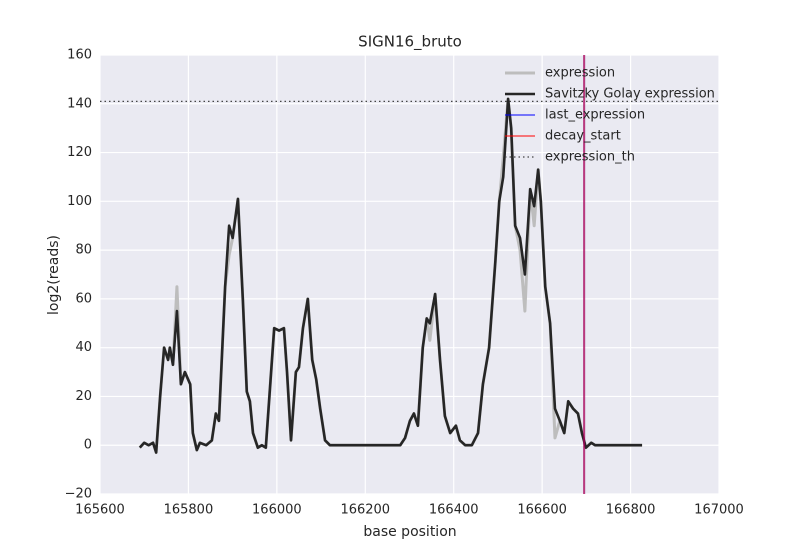  I want to click on x-tick-label: 166400, so click(454, 510).